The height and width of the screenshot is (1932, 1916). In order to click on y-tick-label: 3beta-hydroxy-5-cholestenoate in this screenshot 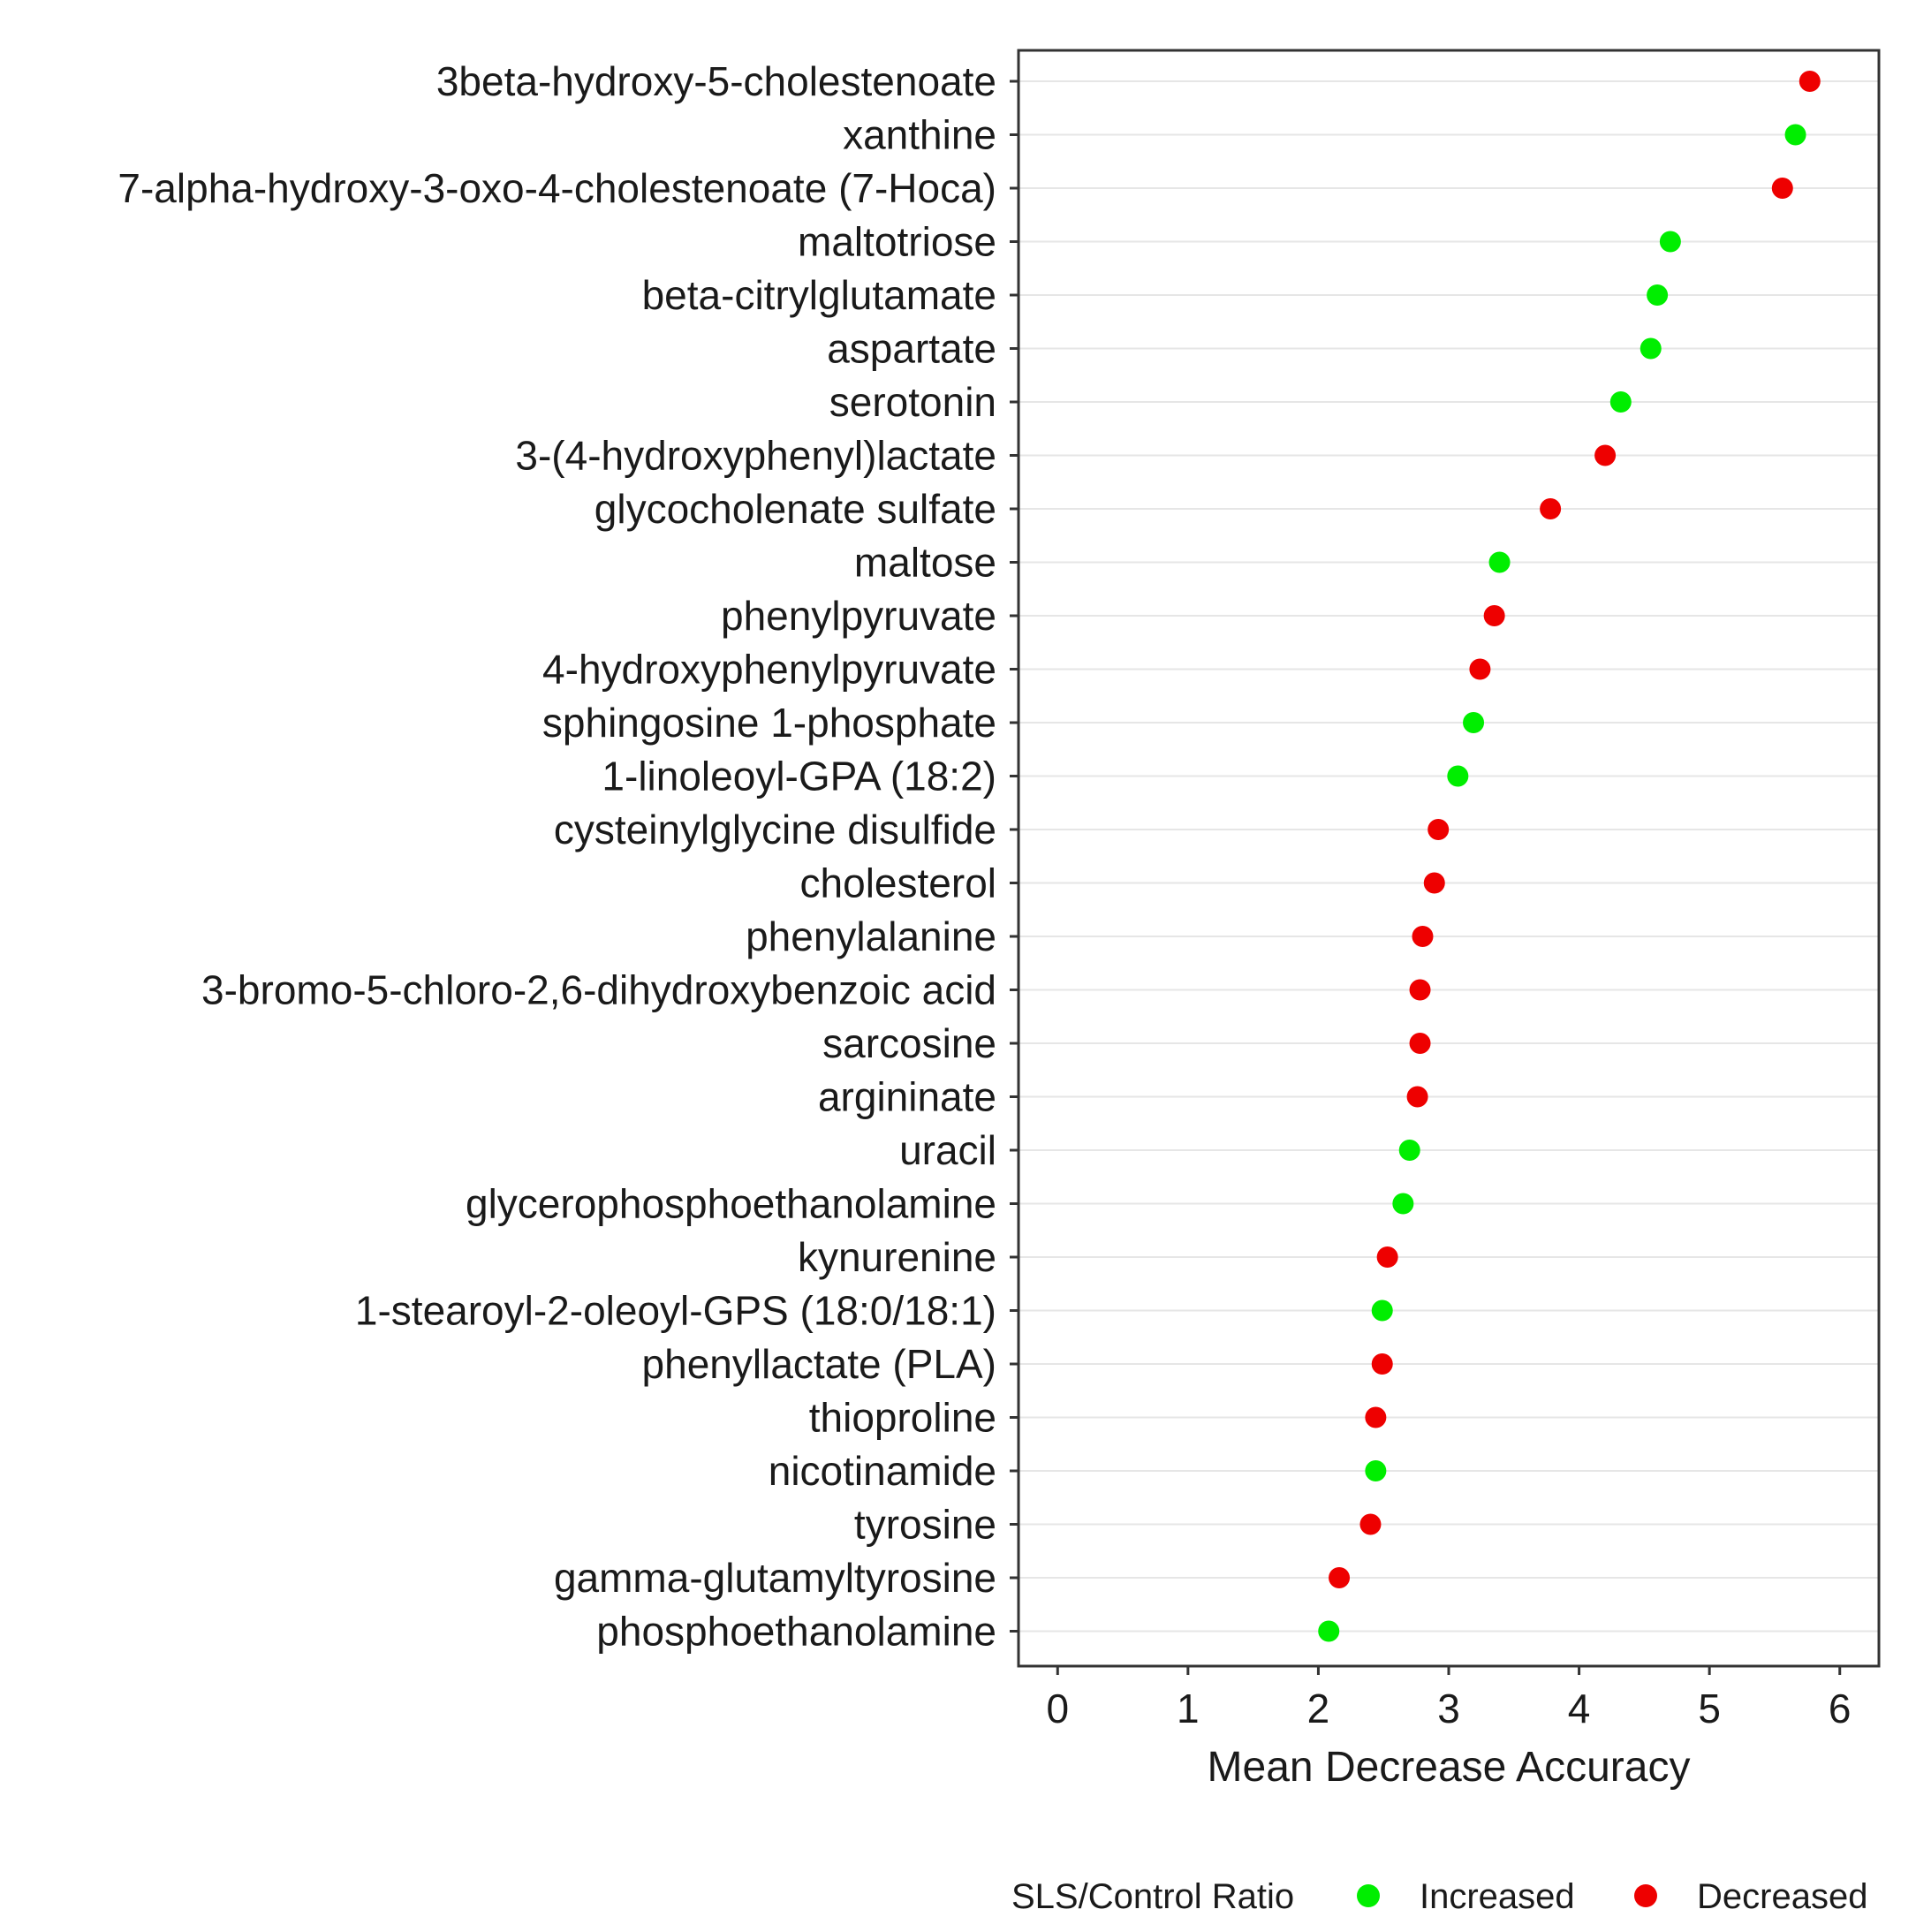, I will do `click(716, 81)`.